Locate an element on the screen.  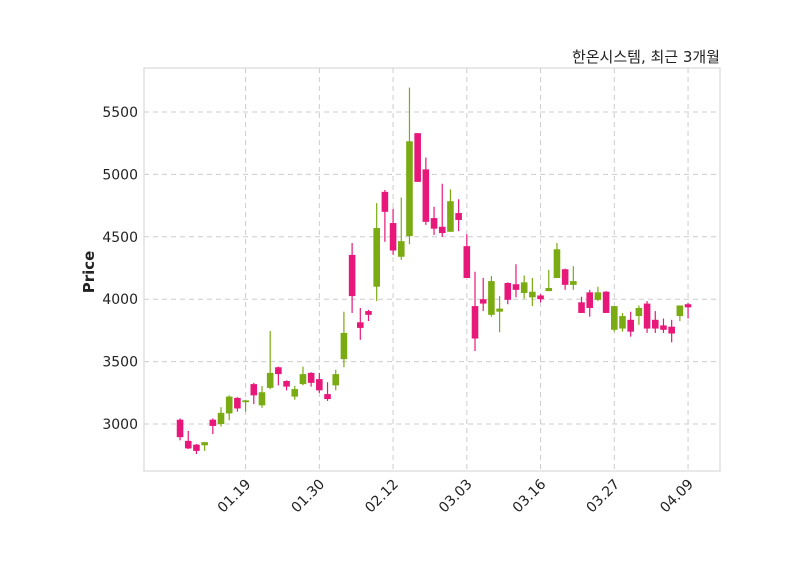
x-tick-label: 03.27 is located at coordinates (603, 497).